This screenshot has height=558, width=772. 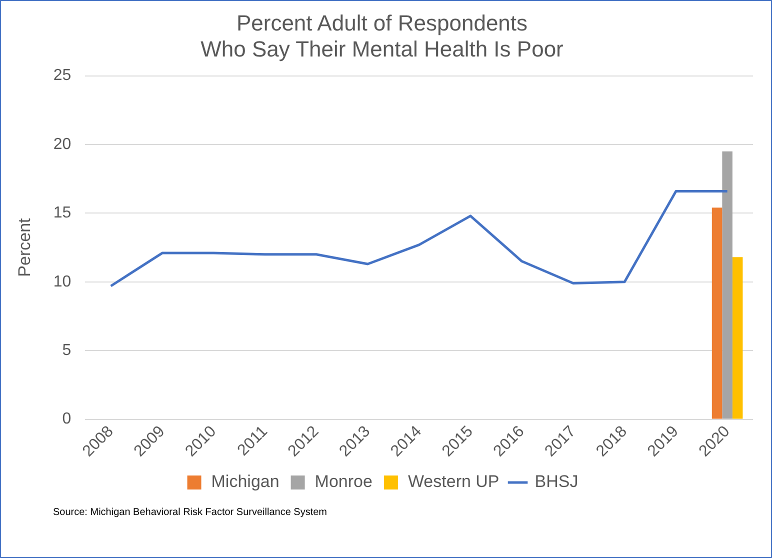 What do you see at coordinates (24, 247) in the screenshot?
I see `y-axis-title: Percent` at bounding box center [24, 247].